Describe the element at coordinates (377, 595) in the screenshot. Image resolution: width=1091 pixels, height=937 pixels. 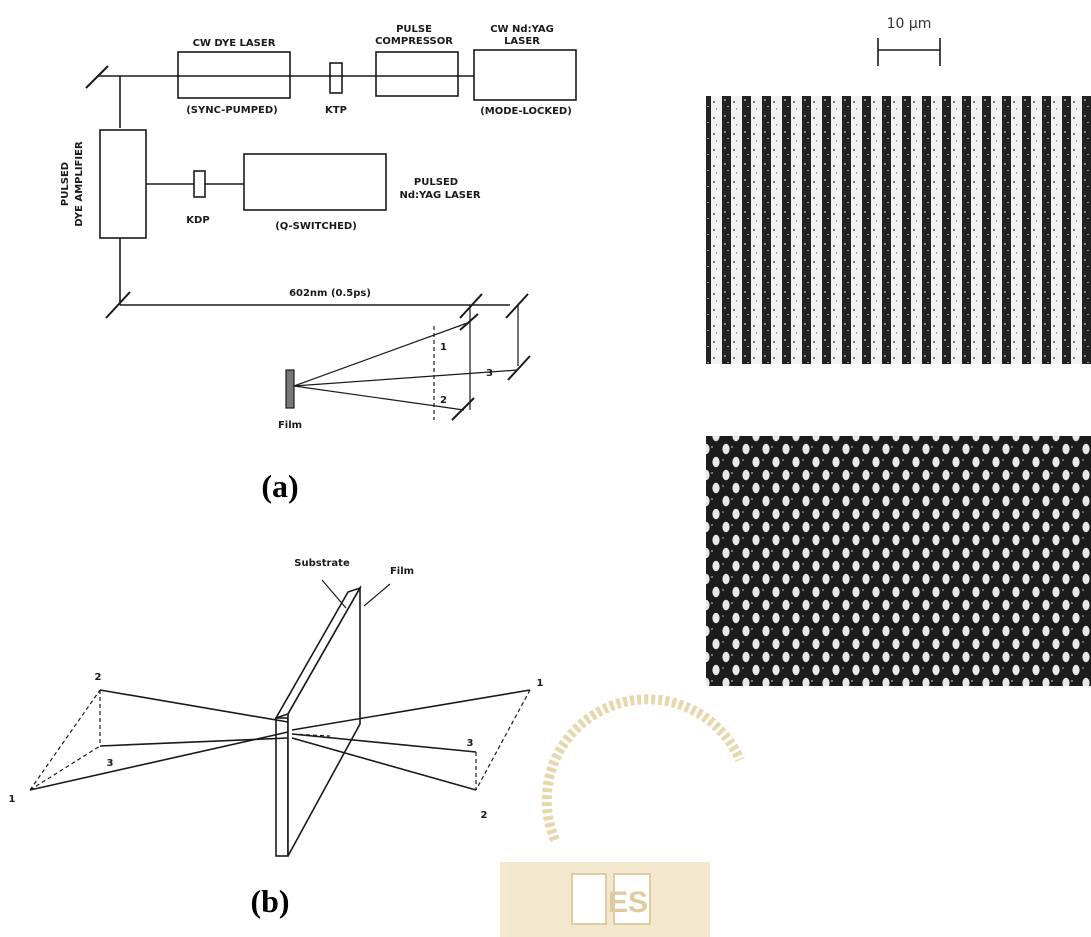
I see `film-pointer` at that location.